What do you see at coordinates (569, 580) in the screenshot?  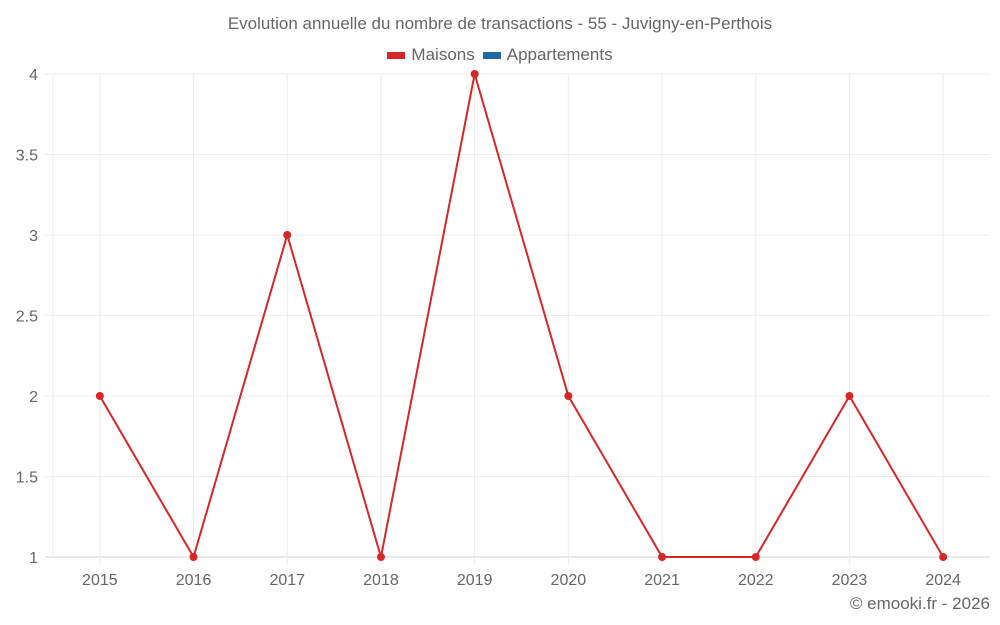 I see `x-tick-label: 2020` at bounding box center [569, 580].